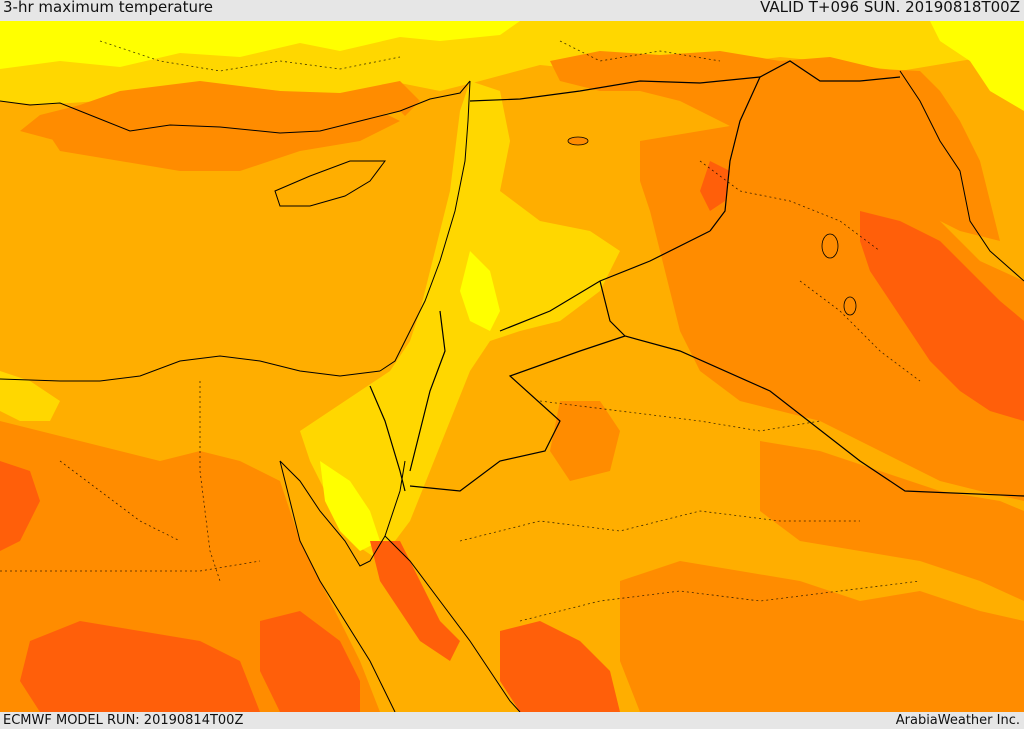 The image size is (1024, 729). I want to click on zone-orange-saudi-south, so click(822, 636).